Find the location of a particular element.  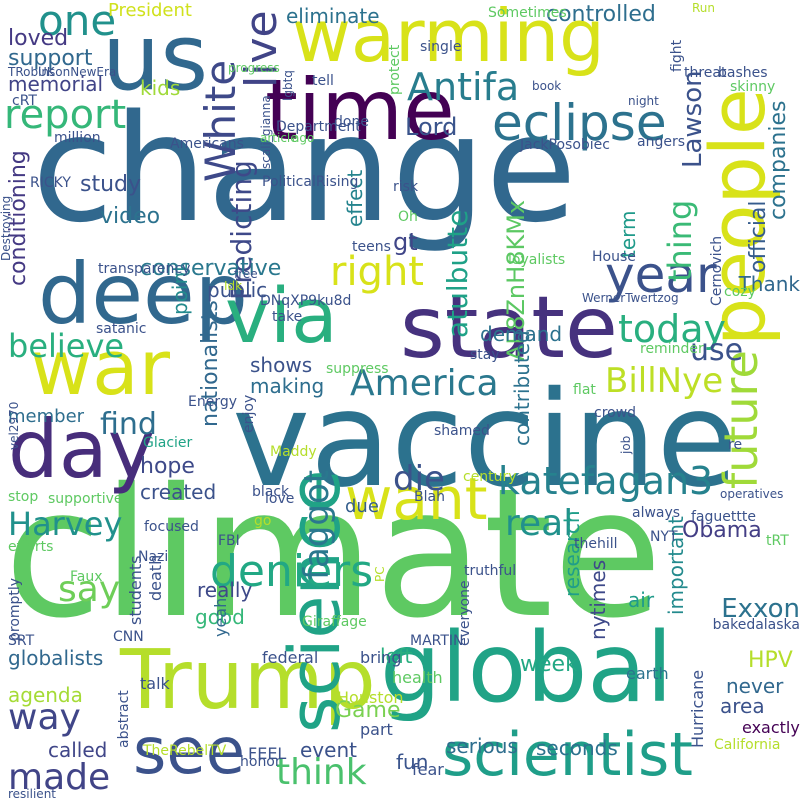

cloud-word-abstract: abstract is located at coordinates (124, 719).